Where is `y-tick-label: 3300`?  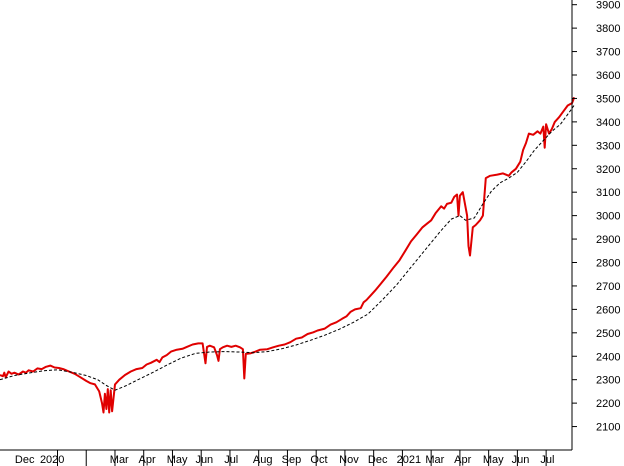
y-tick-label: 3300 is located at coordinates (608, 146).